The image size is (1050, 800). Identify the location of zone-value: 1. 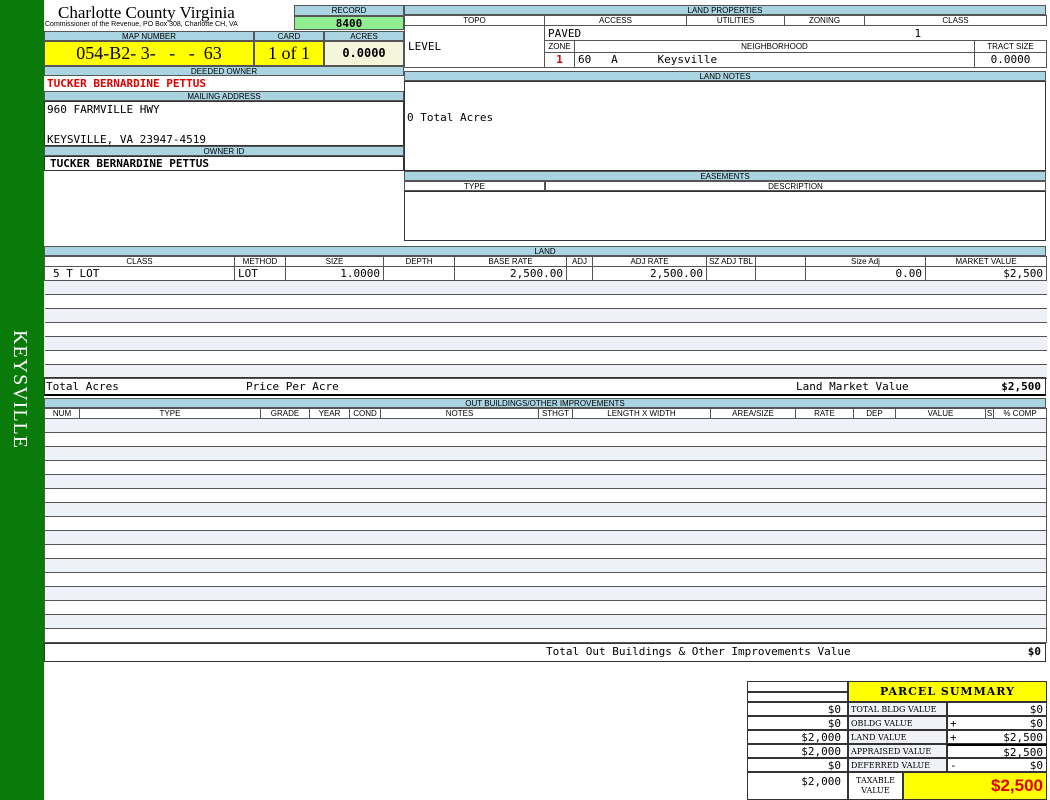
(559, 60).